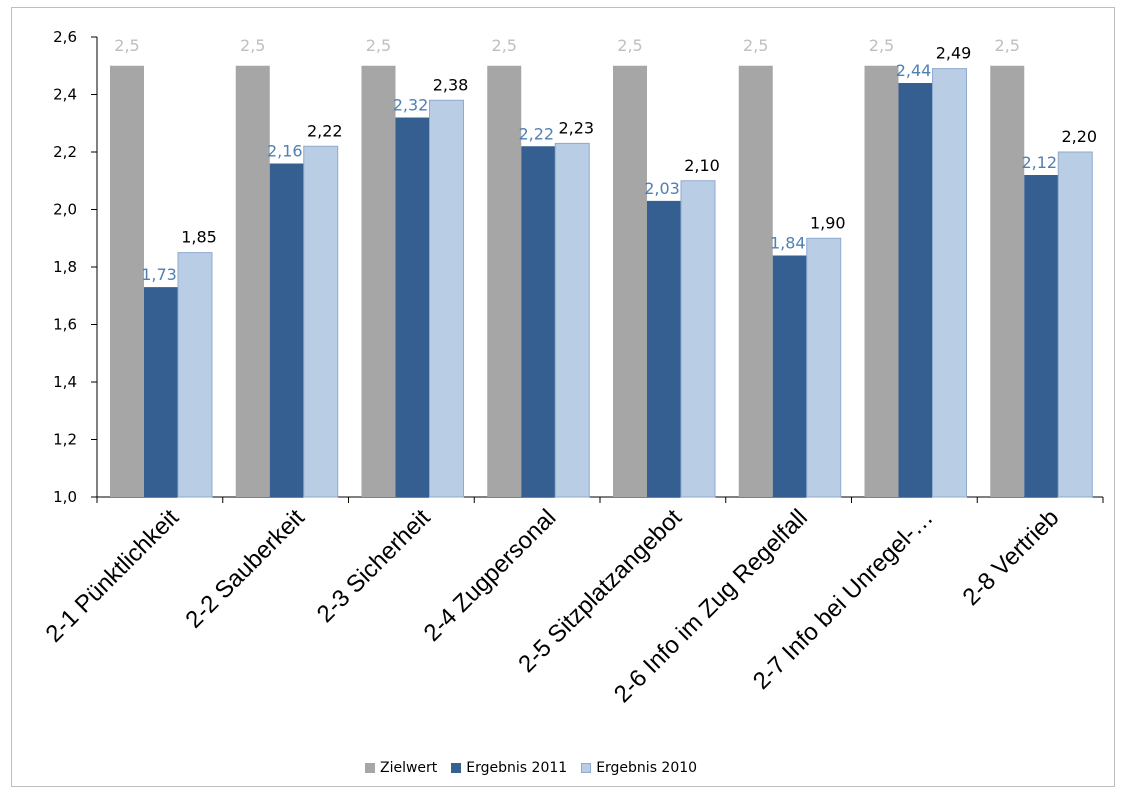 Image resolution: width=1128 pixels, height=794 pixels. I want to click on data-label: 1,85, so click(199, 237).